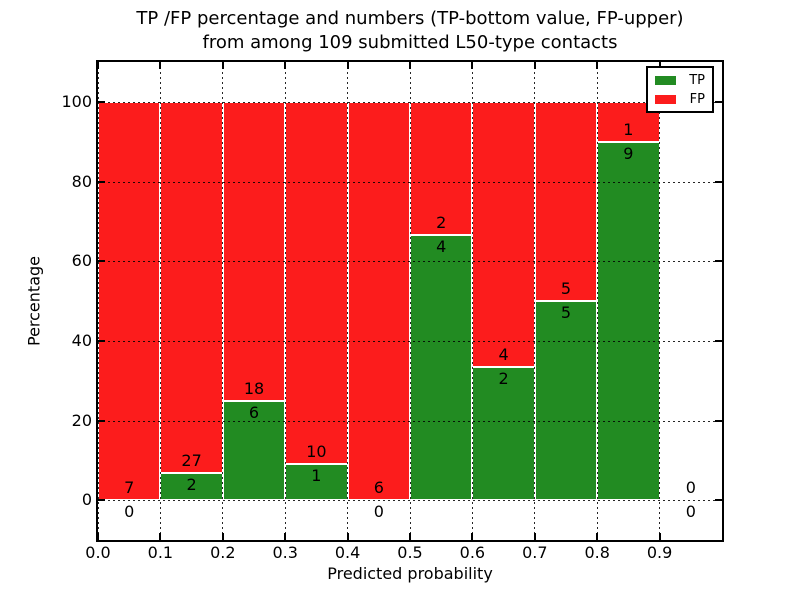  What do you see at coordinates (680, 99) in the screenshot?
I see `legend-item-fp: FP` at bounding box center [680, 99].